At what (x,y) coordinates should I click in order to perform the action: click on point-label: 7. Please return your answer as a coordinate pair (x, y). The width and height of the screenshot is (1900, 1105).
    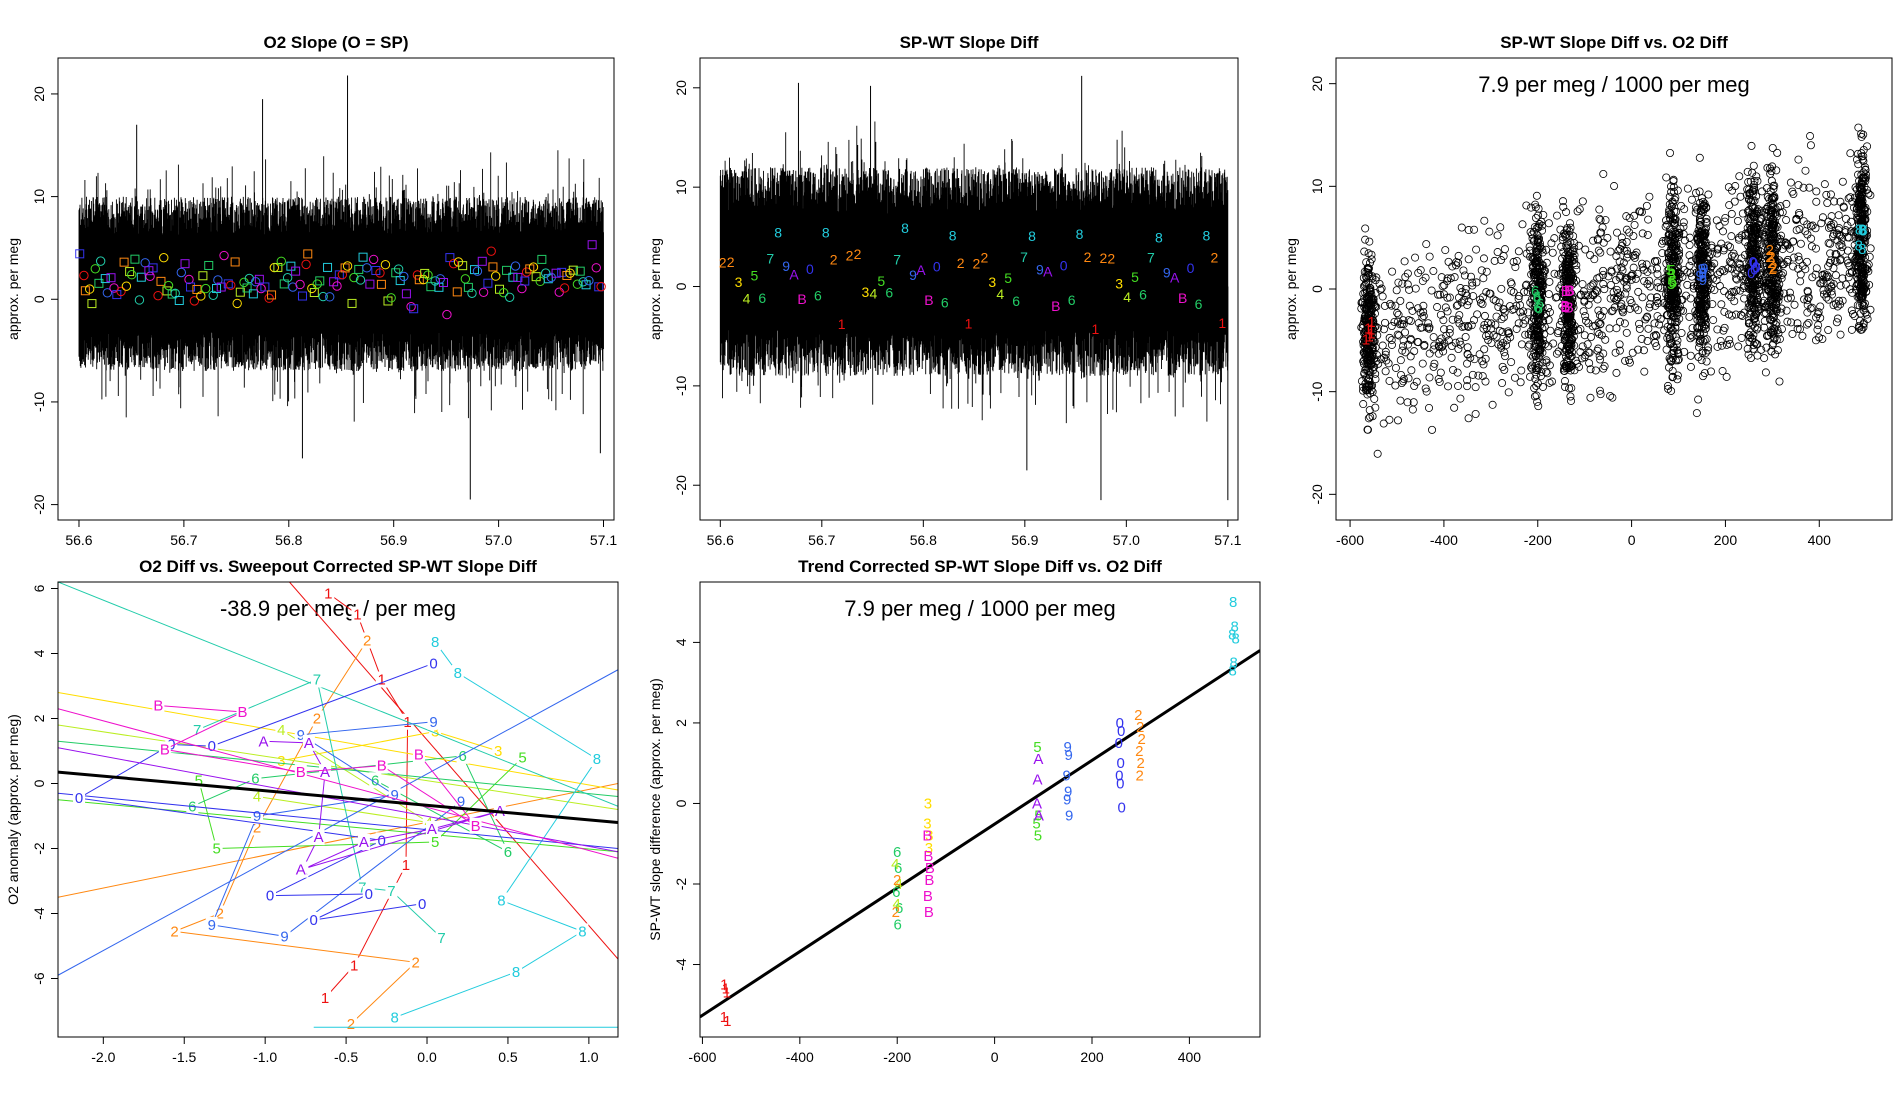
    Looking at the image, I should click on (897, 260).